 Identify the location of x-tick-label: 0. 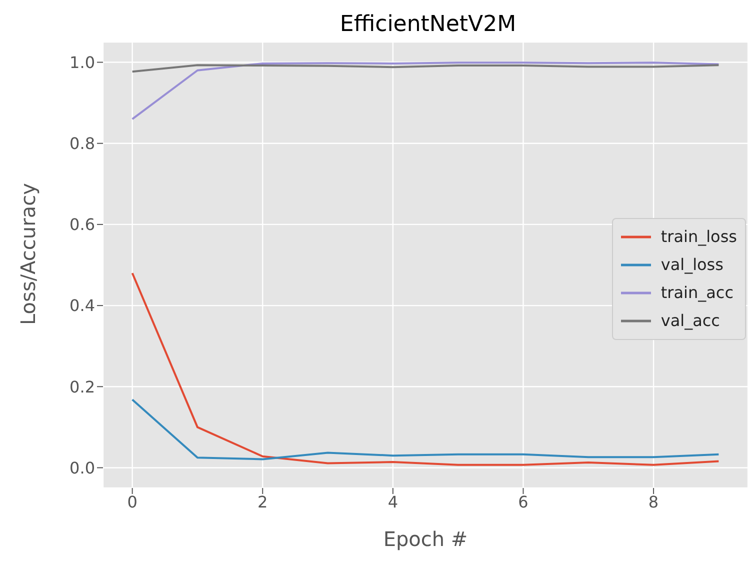
(132, 502).